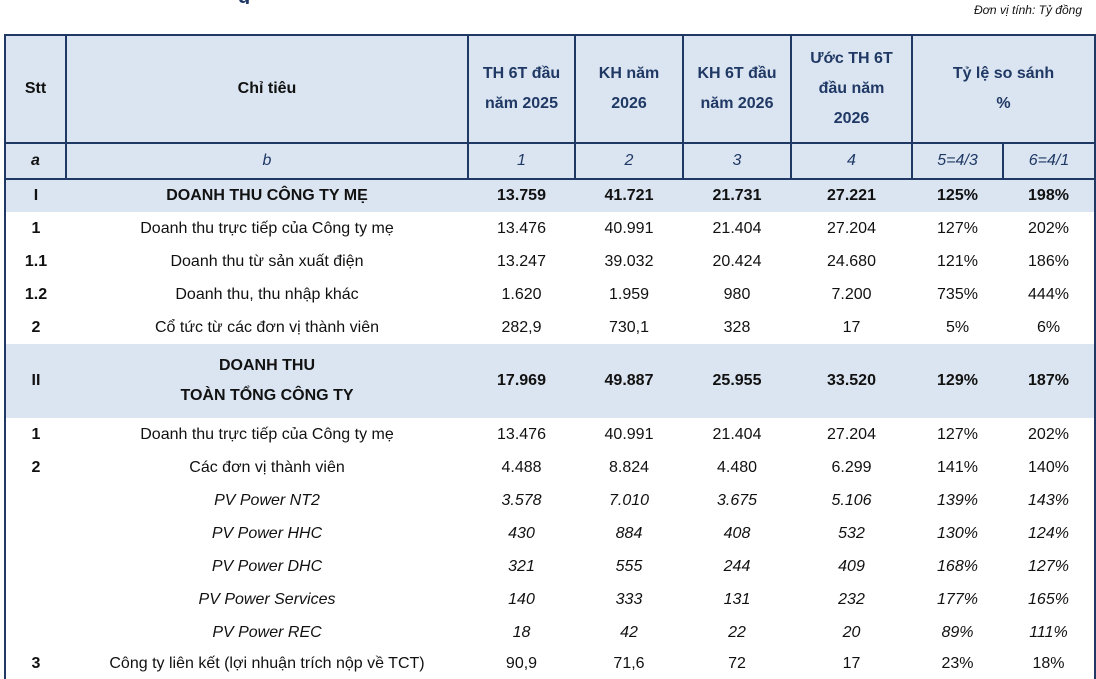 Image resolution: width=1096 pixels, height=679 pixels. What do you see at coordinates (737, 195) in the screenshot?
I see `value-kh-6t-2026: 21.731` at bounding box center [737, 195].